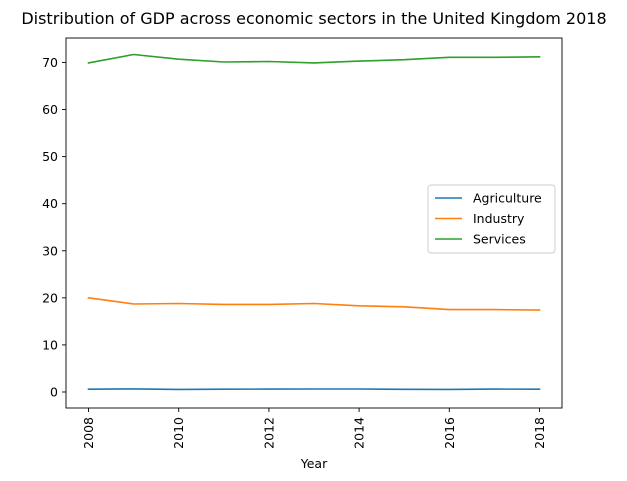 The image size is (627, 481). I want to click on y-tick-label: 10, so click(50, 344).